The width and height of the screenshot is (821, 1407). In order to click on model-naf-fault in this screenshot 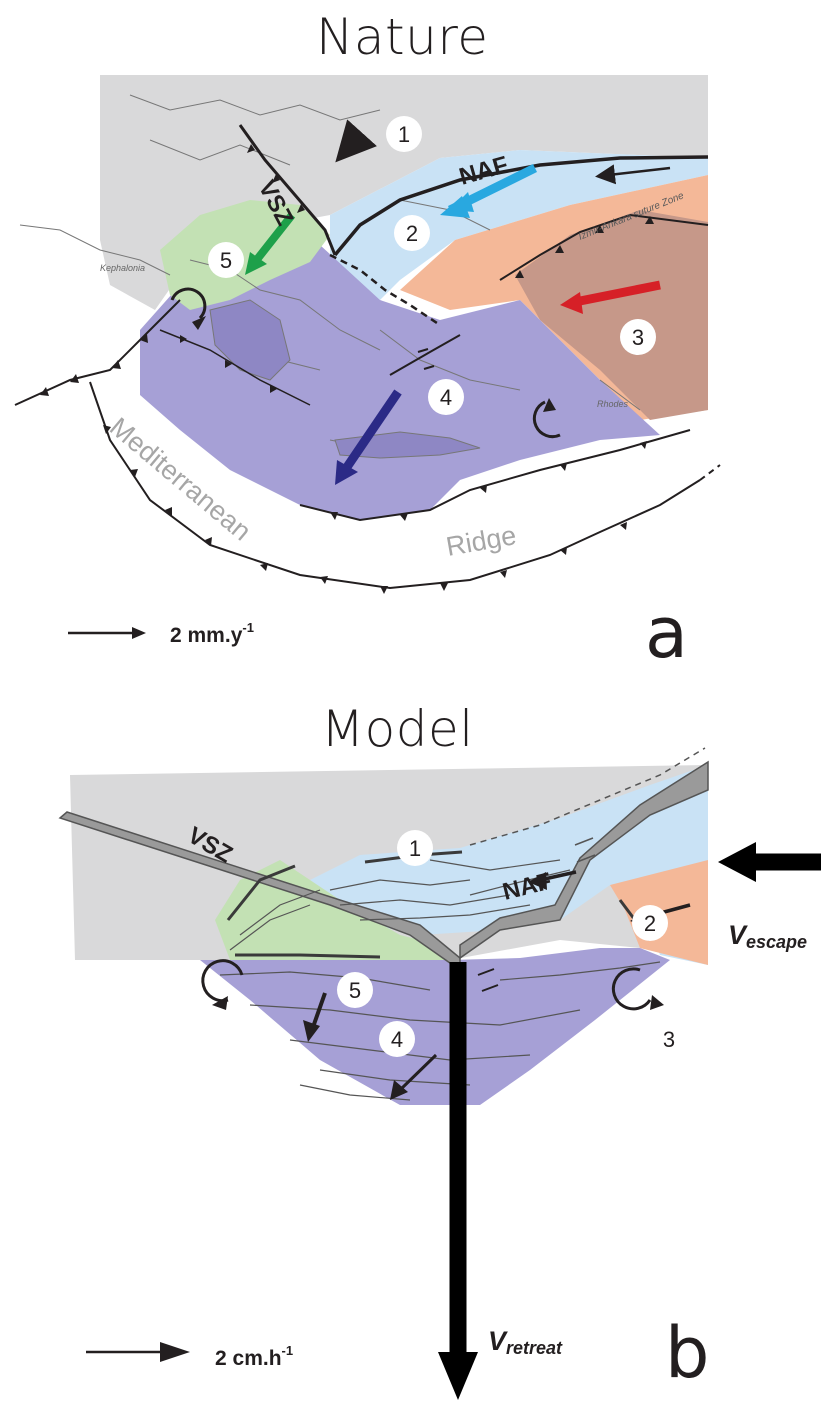, I will do `click(587, 796)`.